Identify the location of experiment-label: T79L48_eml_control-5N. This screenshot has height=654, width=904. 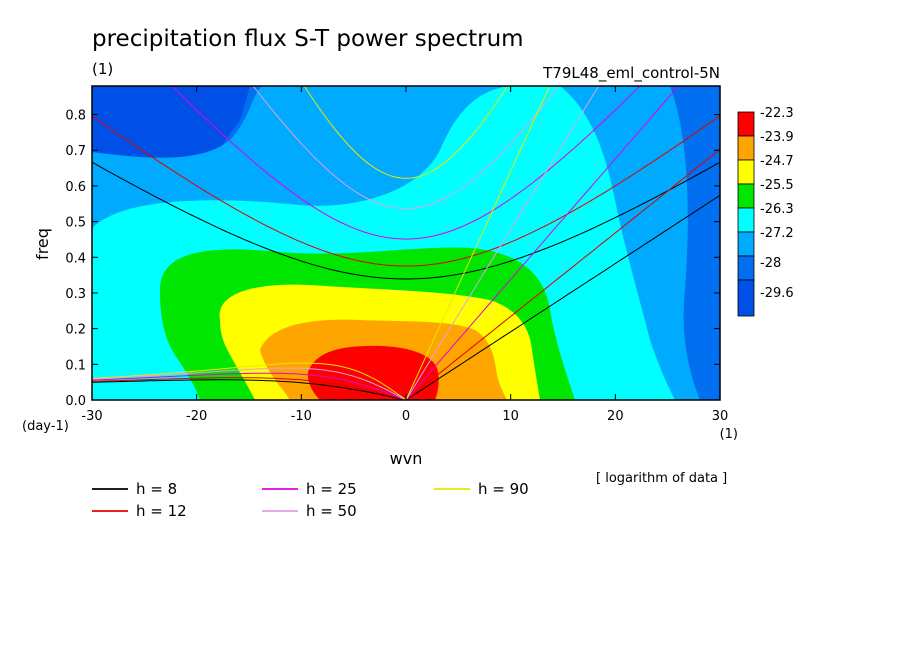
(631, 73).